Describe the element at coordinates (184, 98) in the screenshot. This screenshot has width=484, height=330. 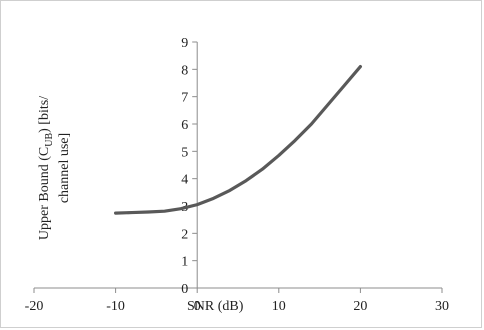
I see `y-tick-label: 7` at that location.